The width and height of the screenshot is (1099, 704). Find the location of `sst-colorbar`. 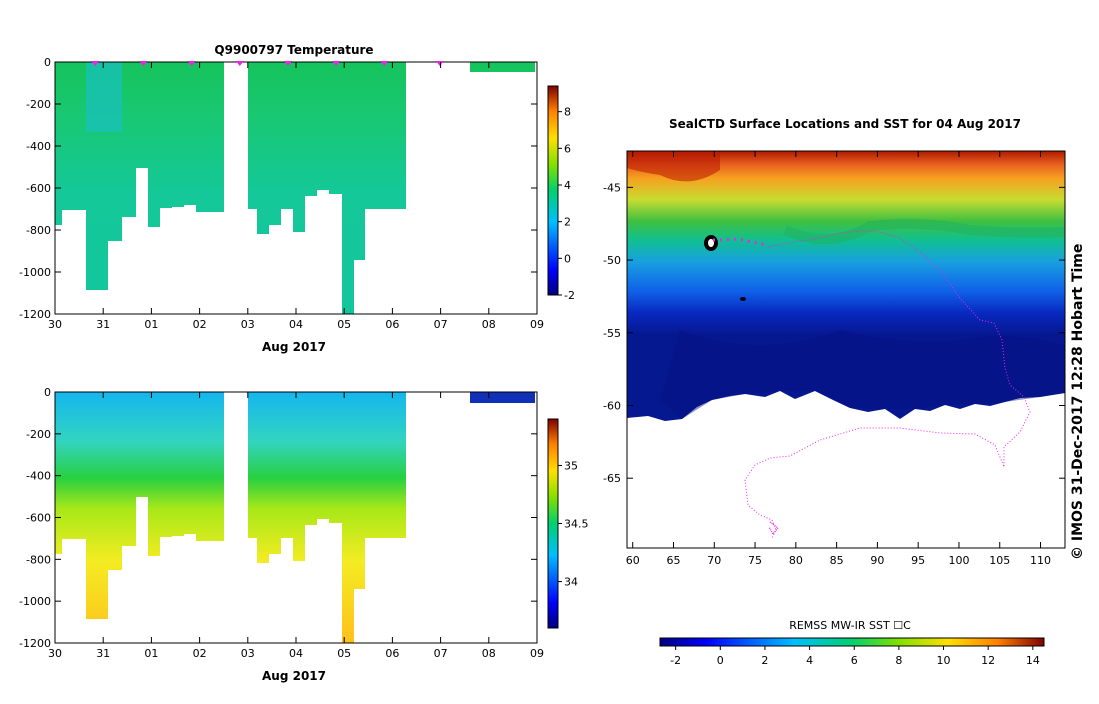

sst-colorbar is located at coordinates (852, 642).